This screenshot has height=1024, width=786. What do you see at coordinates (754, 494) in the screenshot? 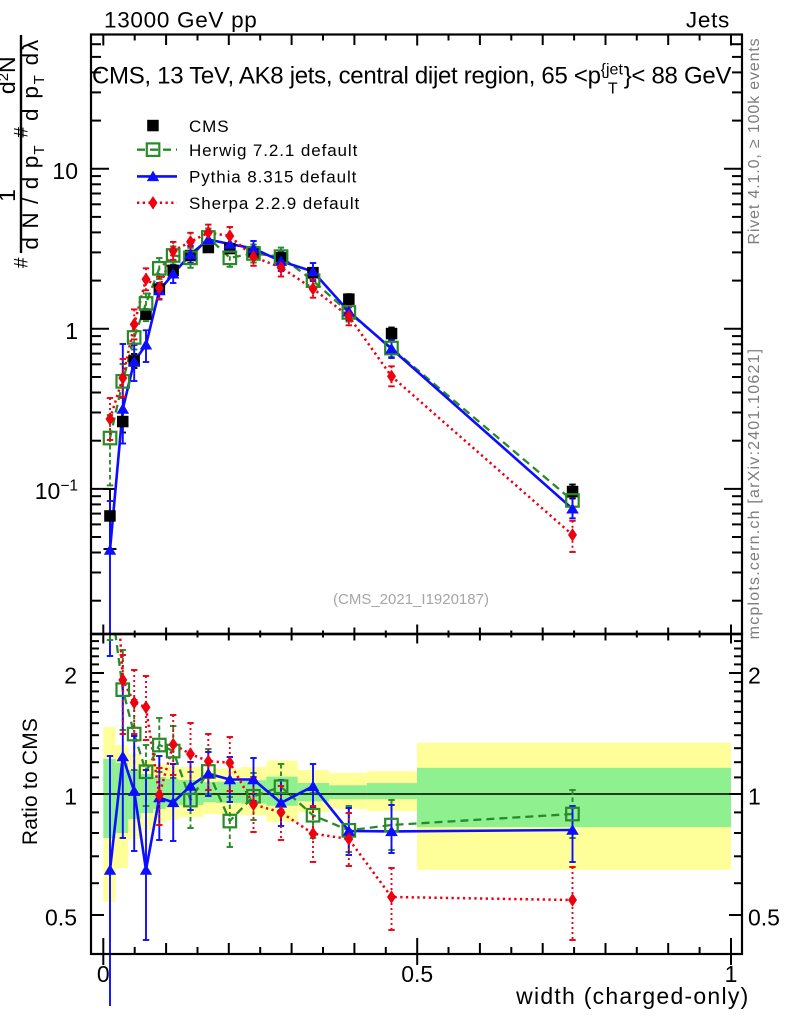
I see `svg-text:mcplots.cern.ch [arXiv:2401.10: mcplots.cern.ch [arXiv:2401.10621]` at bounding box center [754, 494].